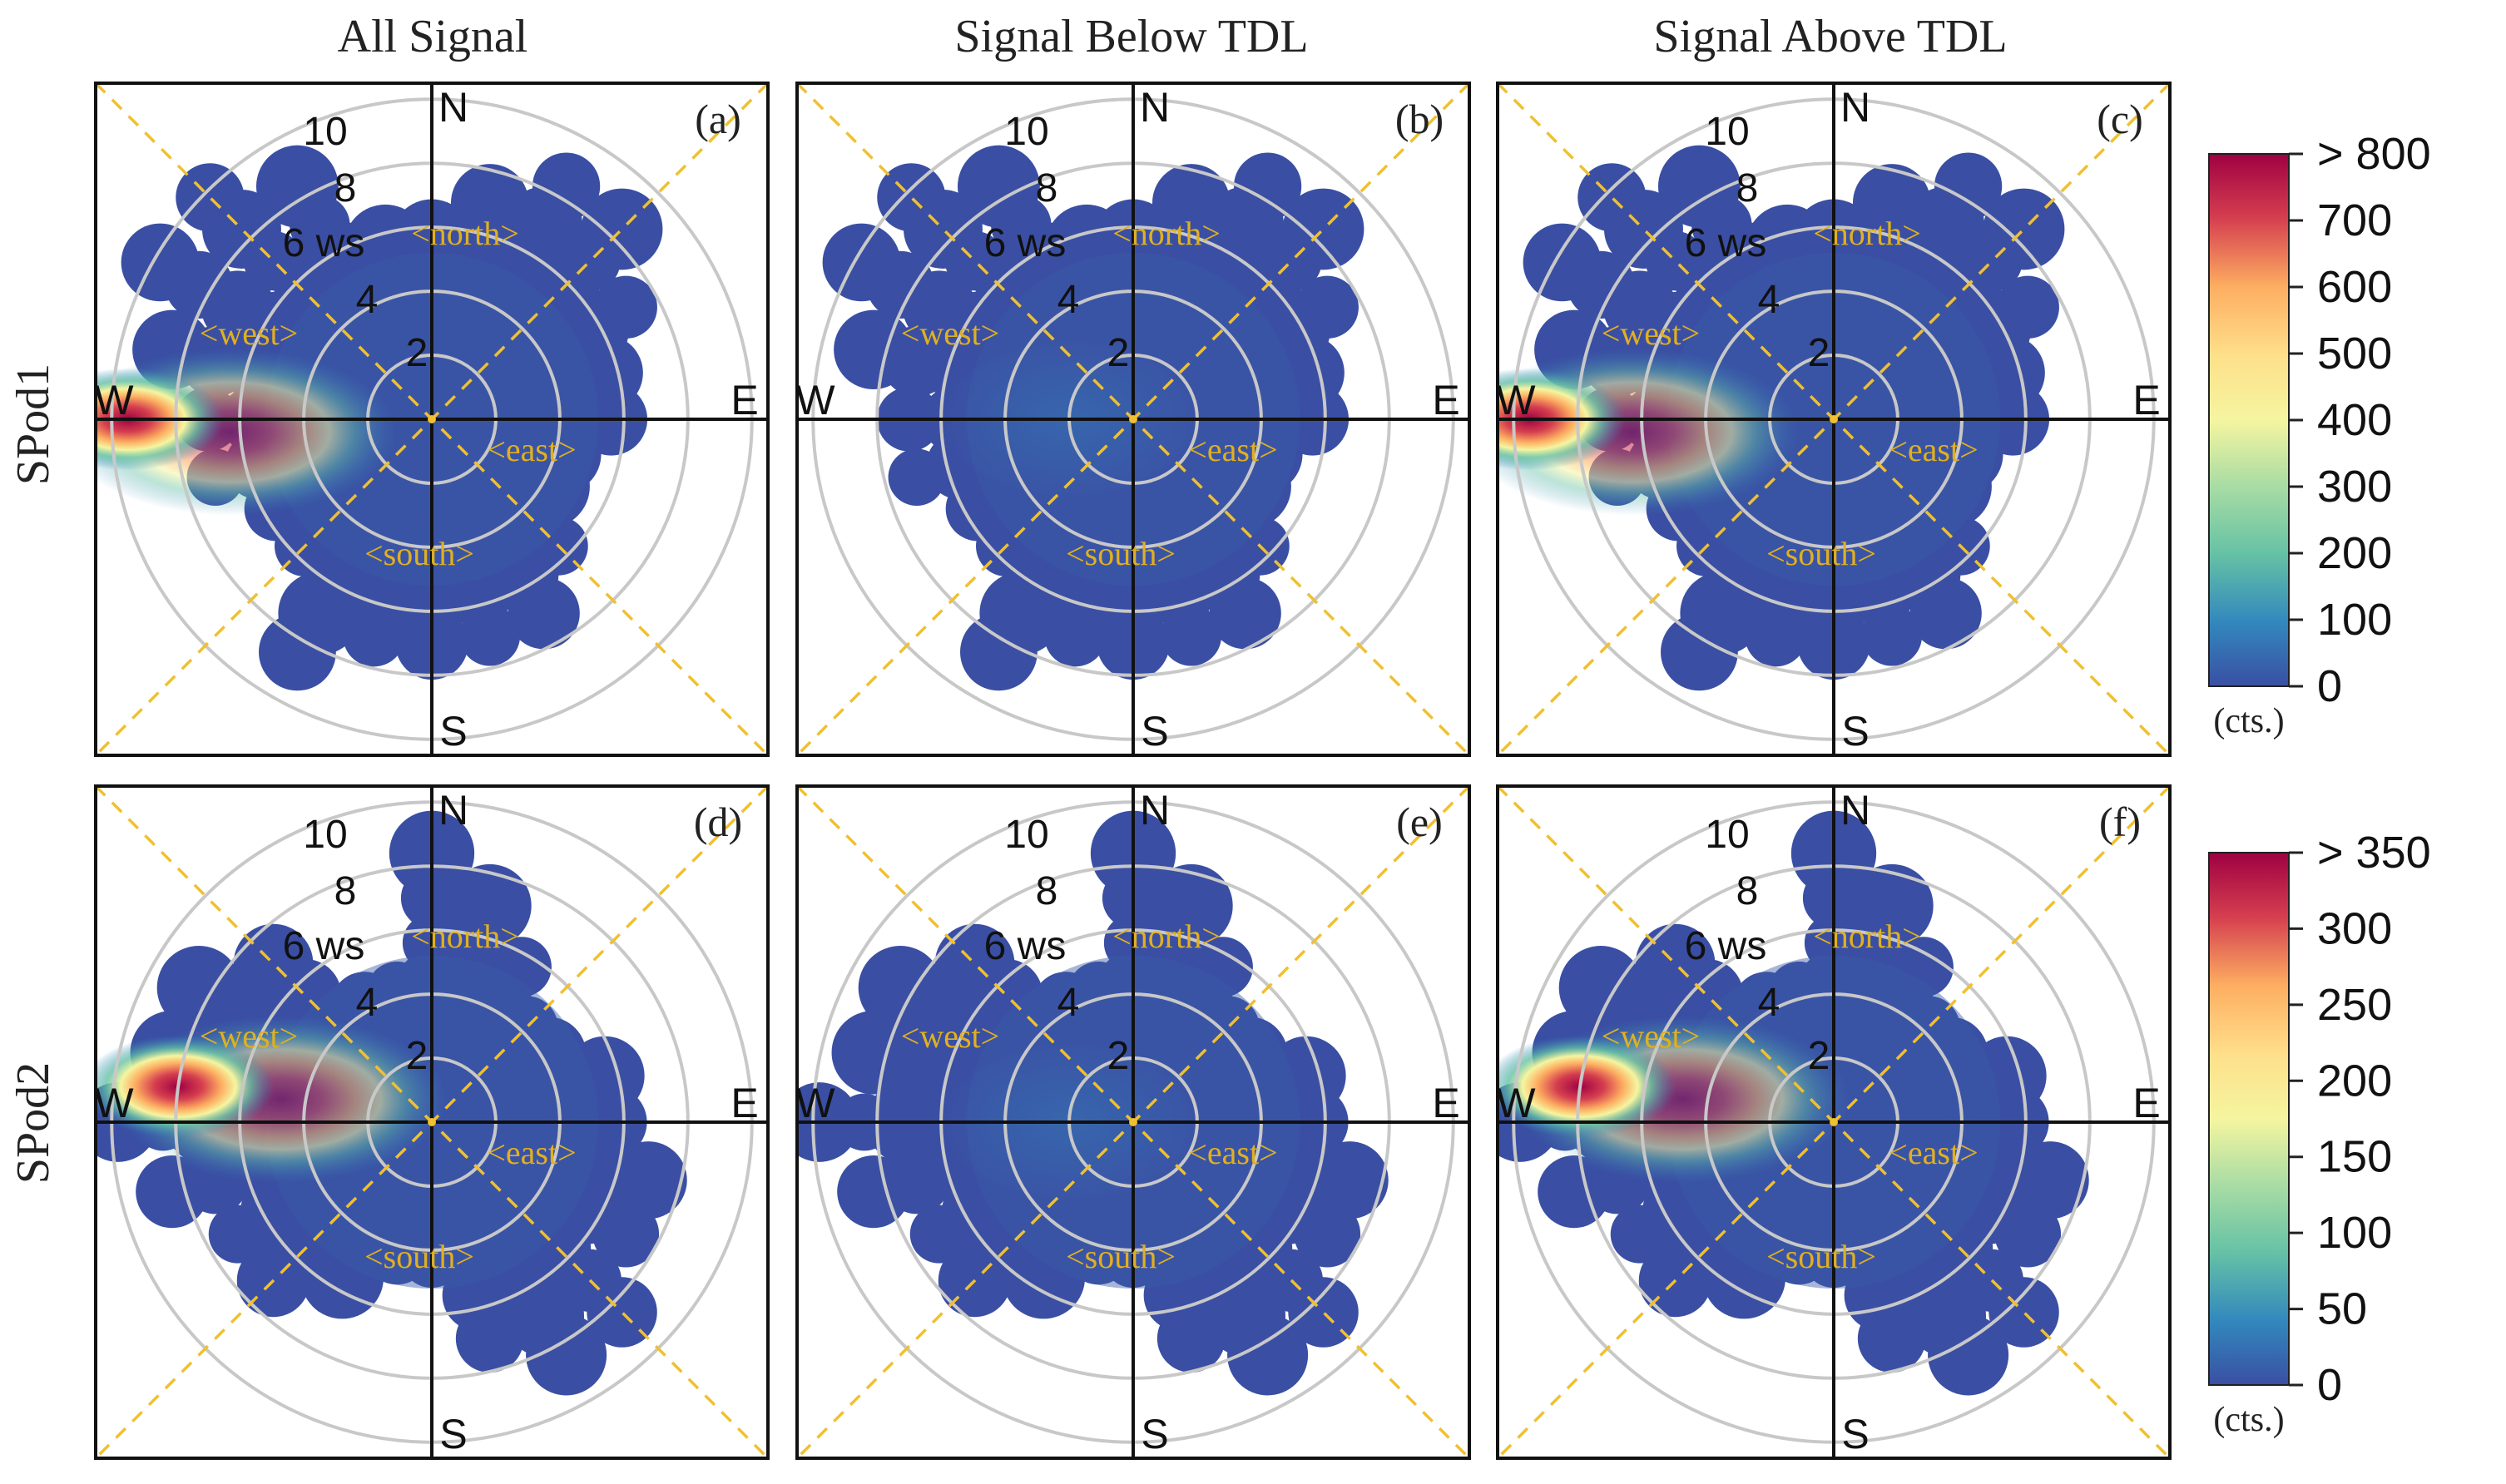  Describe the element at coordinates (186, 1086) in the screenshot. I see `panel-d-hotspot` at that location.